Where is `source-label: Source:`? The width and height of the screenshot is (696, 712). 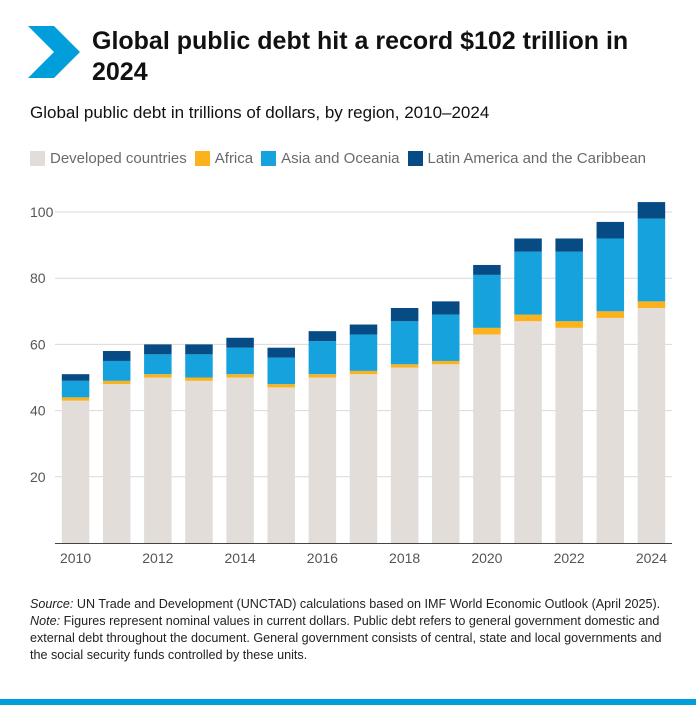 source-label: Source: is located at coordinates (52, 604).